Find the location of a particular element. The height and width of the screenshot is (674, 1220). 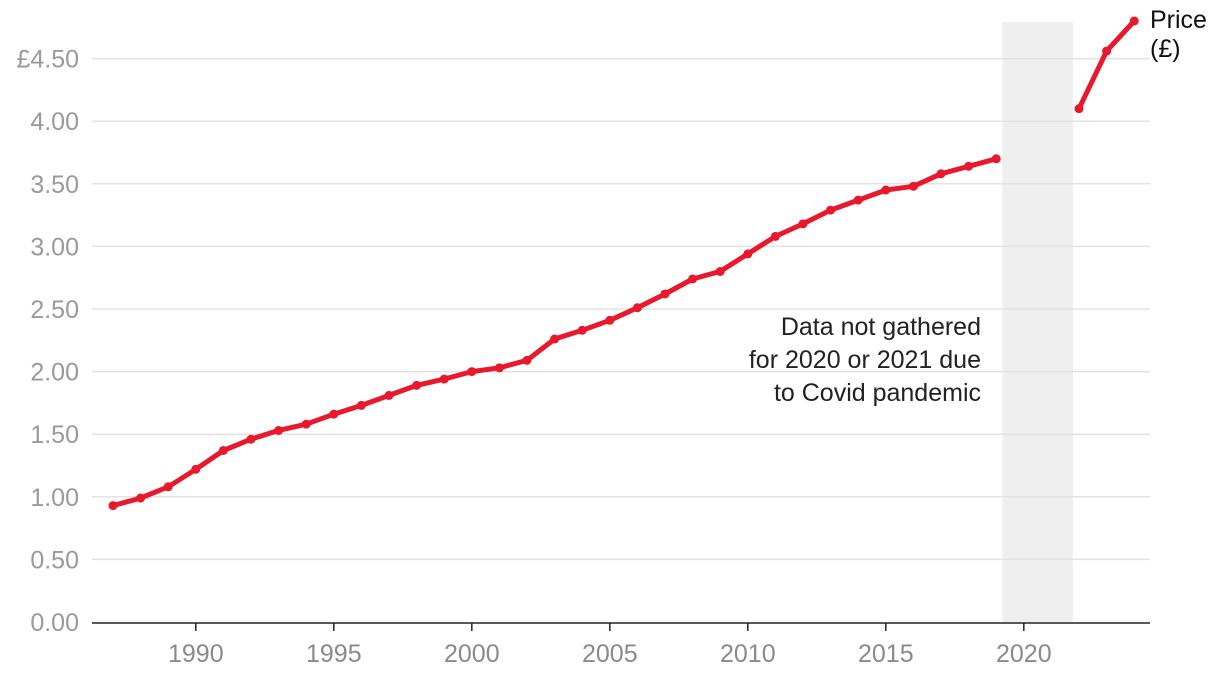

series-label-line: Price is located at coordinates (1178, 20).